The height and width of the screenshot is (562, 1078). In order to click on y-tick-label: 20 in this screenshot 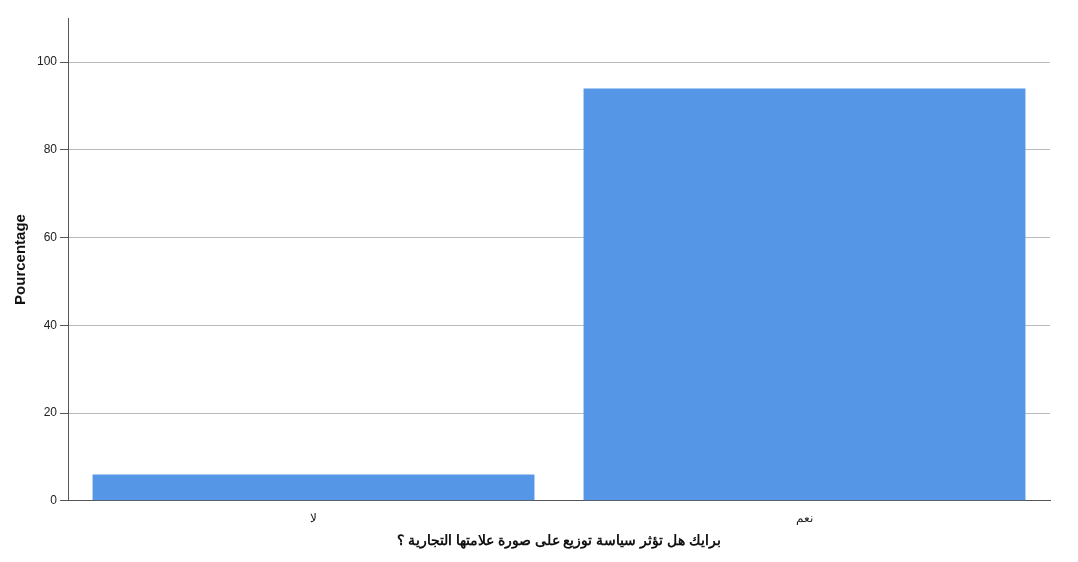, I will do `click(50, 412)`.